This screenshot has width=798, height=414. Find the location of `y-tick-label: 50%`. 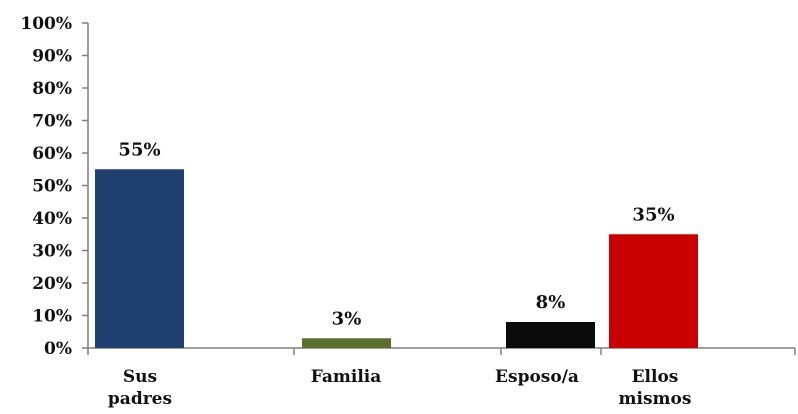

y-tick-label: 50% is located at coordinates (52, 187).